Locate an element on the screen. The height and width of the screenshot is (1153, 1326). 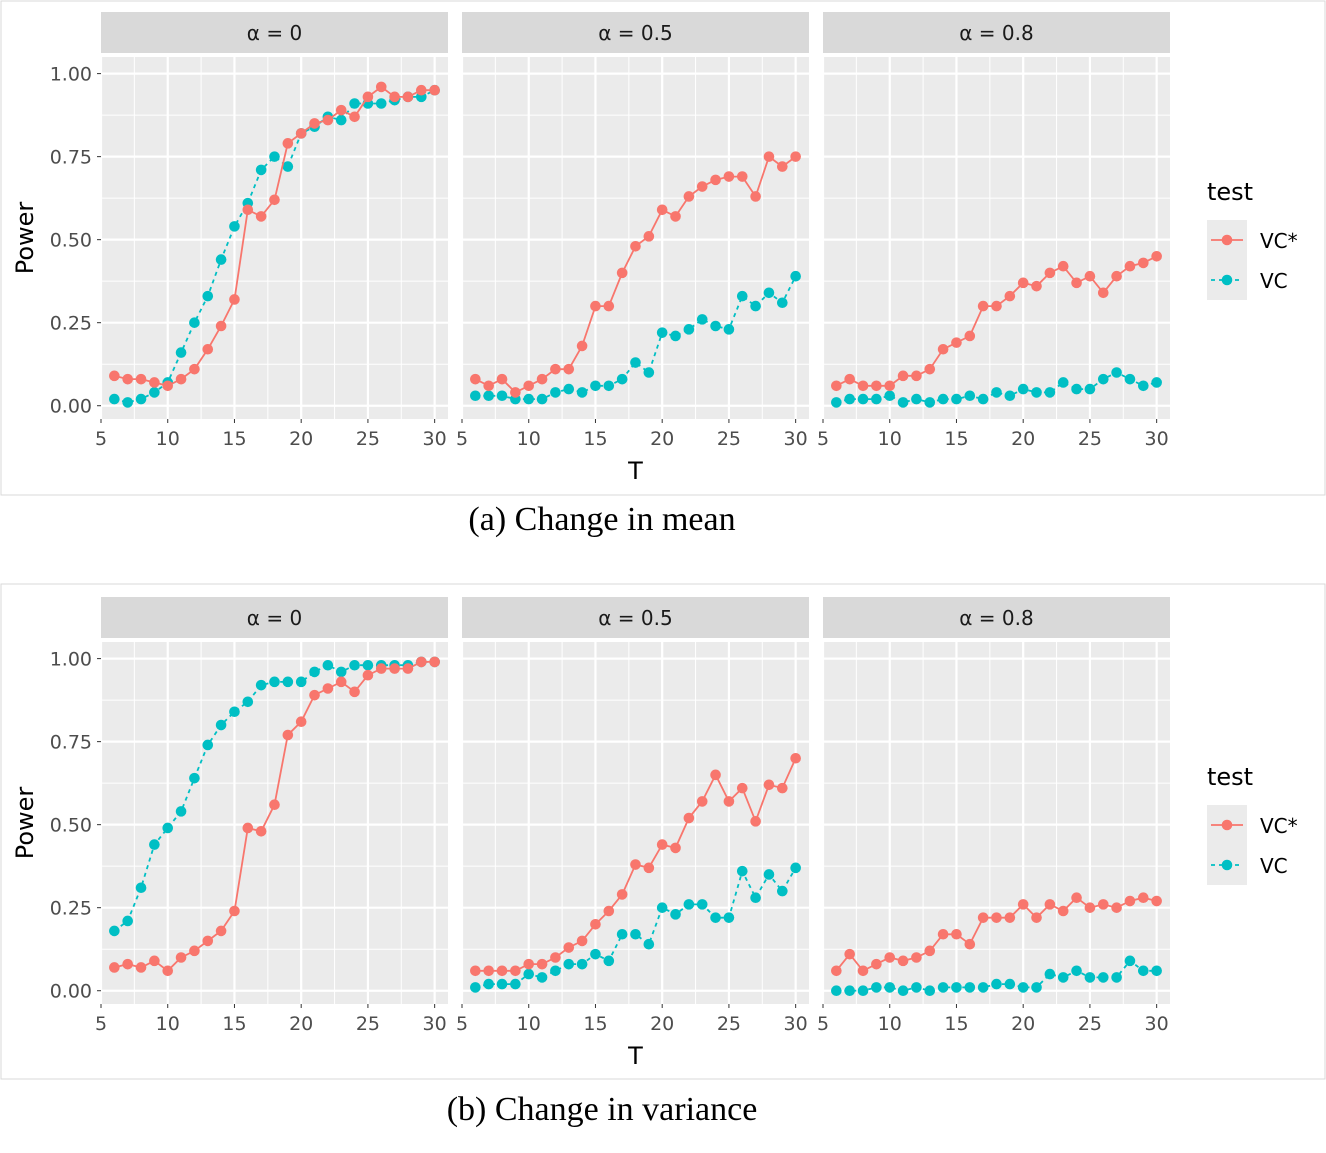
y-axis-title: Power is located at coordinates (25, 823).